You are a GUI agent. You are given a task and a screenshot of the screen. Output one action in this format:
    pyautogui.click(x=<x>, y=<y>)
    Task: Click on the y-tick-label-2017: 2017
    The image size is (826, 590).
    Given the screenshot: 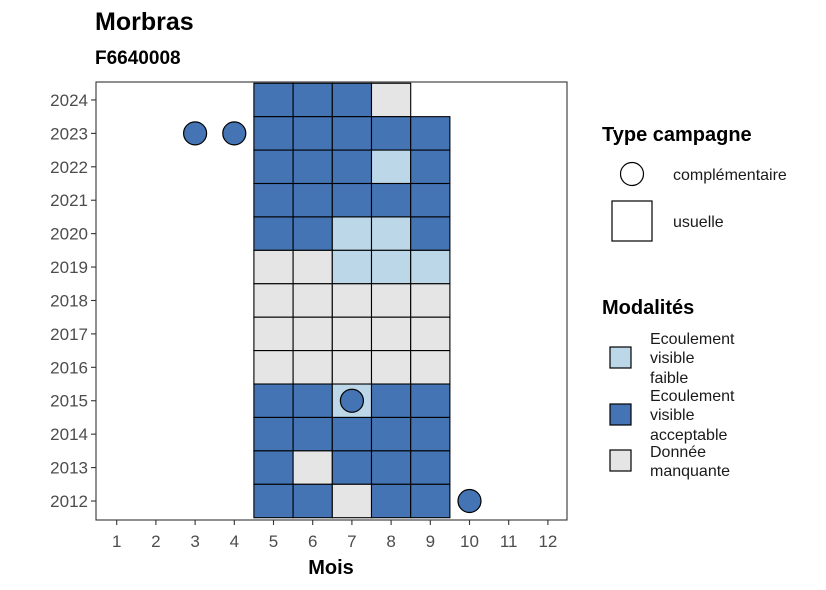 What is the action you would take?
    pyautogui.click(x=69, y=334)
    